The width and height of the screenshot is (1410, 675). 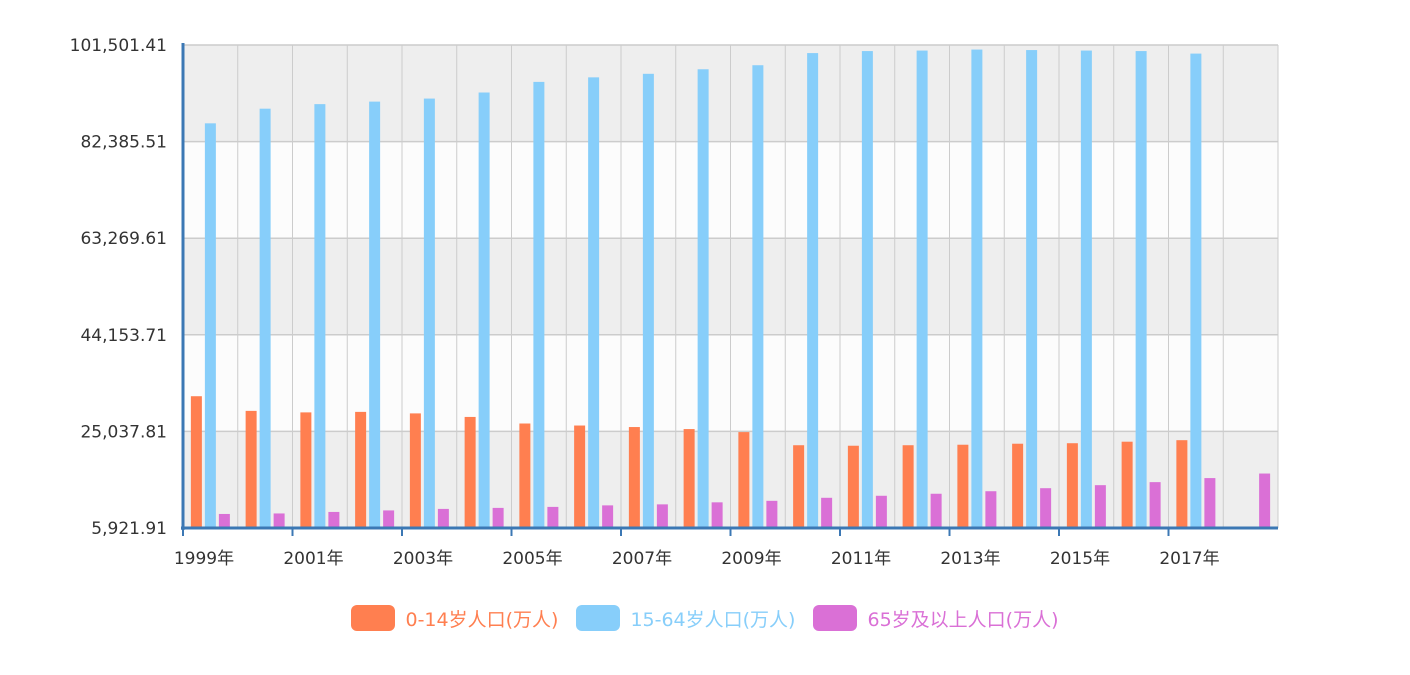 I want to click on legend-label-0-14: 0-14岁人口(万人), so click(x=482, y=619).